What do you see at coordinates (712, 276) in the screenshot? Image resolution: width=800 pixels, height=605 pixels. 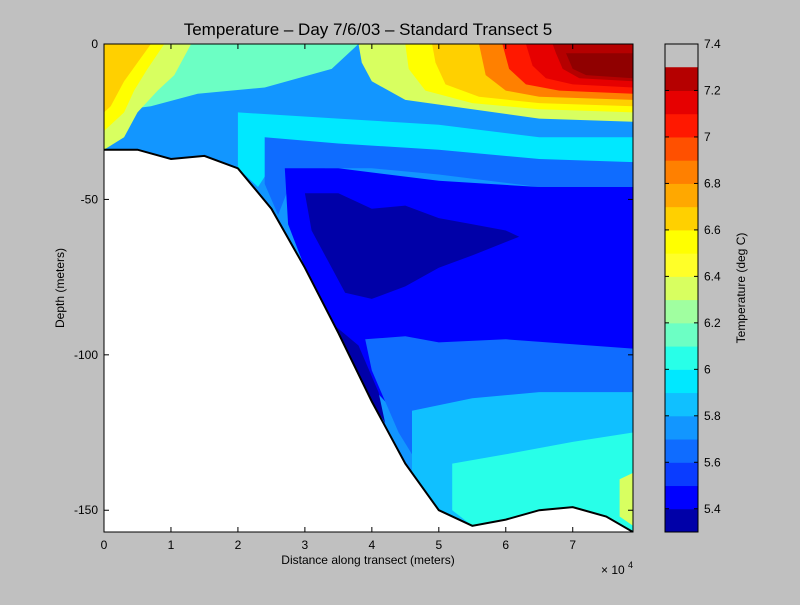 I see `colorbar-tick-label: 6.4` at bounding box center [712, 276].